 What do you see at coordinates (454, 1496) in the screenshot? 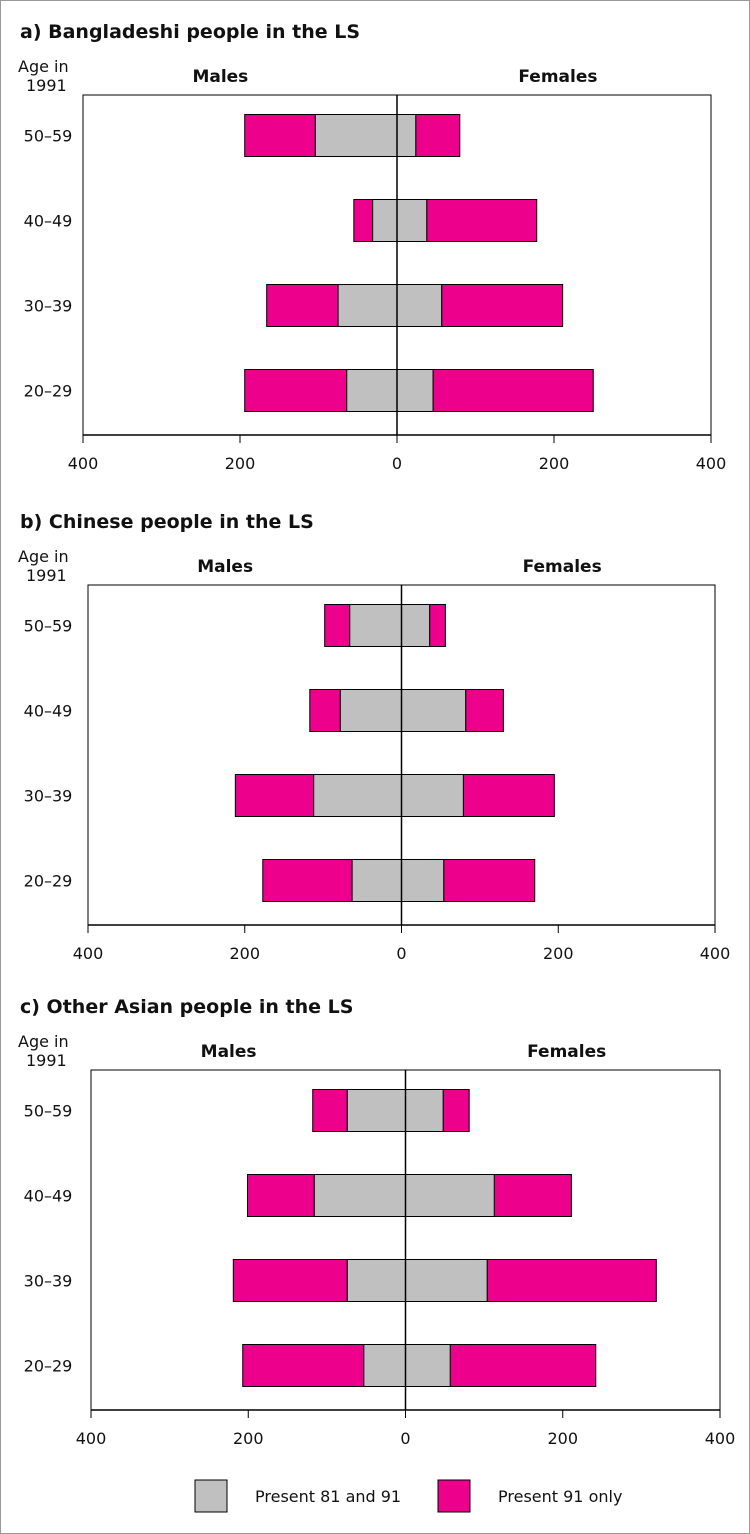
I see `legend-swatch-only91` at bounding box center [454, 1496].